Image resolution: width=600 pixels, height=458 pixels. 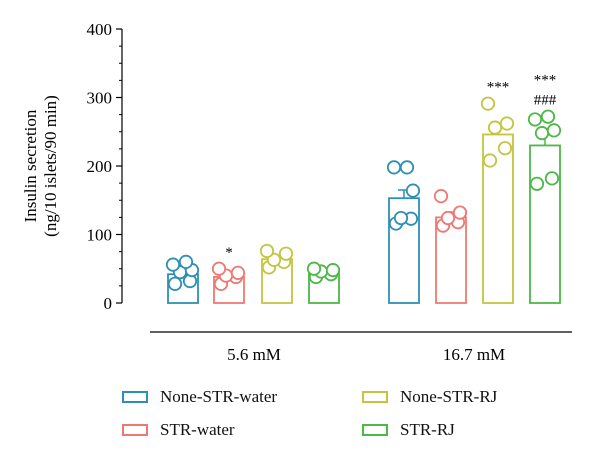 I want to click on sig-s2-g1-0: ***, so click(x=498, y=88).